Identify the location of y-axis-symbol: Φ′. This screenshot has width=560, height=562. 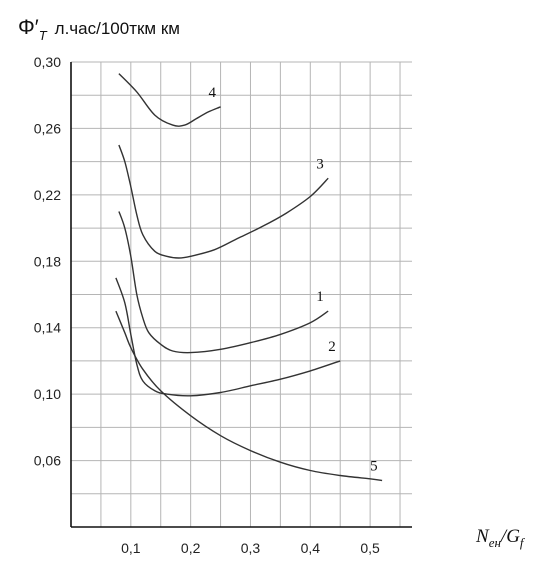
(28, 27).